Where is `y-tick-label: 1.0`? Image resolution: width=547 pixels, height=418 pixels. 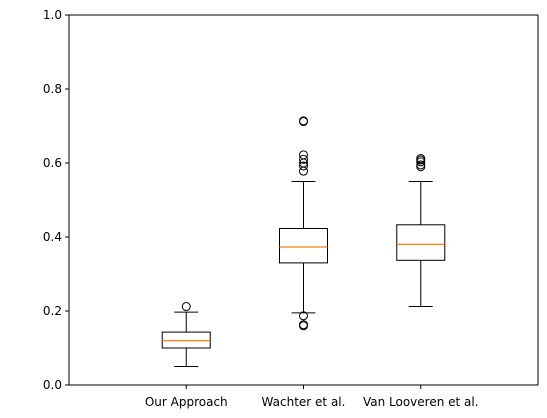
y-tick-label: 1.0 is located at coordinates (52, 15).